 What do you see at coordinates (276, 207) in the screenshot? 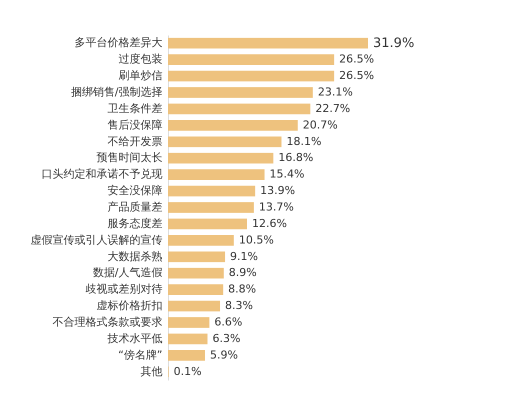
I see `data-label: 13.7%` at bounding box center [276, 207].